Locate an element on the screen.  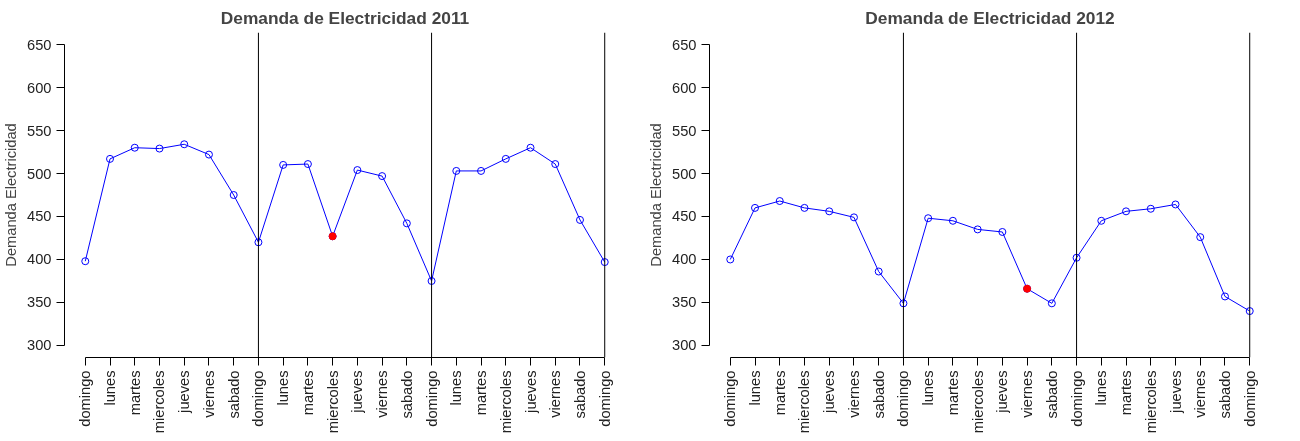
chart-title: Demanda de Electricidad 2011 is located at coordinates (345, 17).